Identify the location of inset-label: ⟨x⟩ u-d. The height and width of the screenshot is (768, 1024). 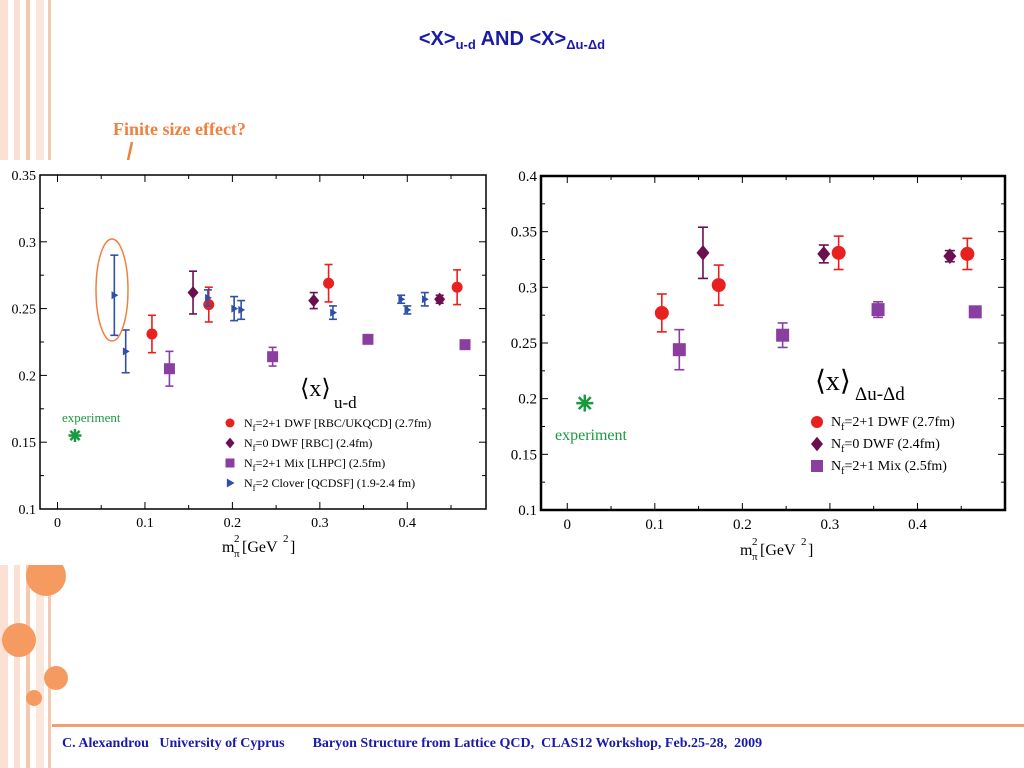
(328, 394).